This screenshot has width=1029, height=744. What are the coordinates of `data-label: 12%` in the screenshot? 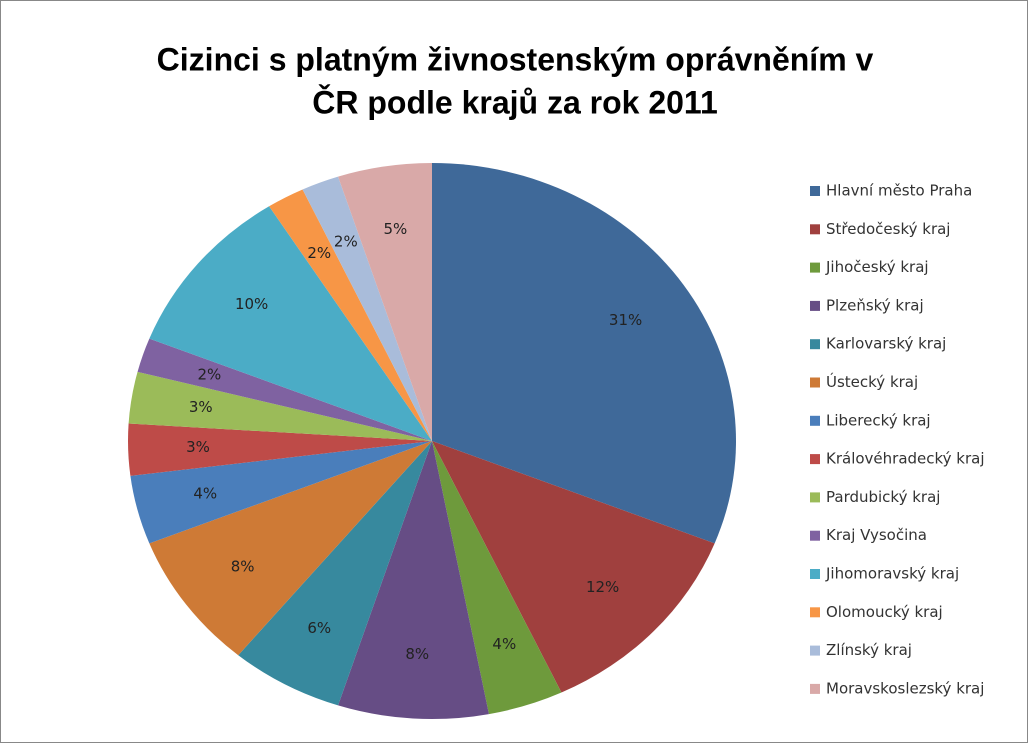 It's located at (602, 587).